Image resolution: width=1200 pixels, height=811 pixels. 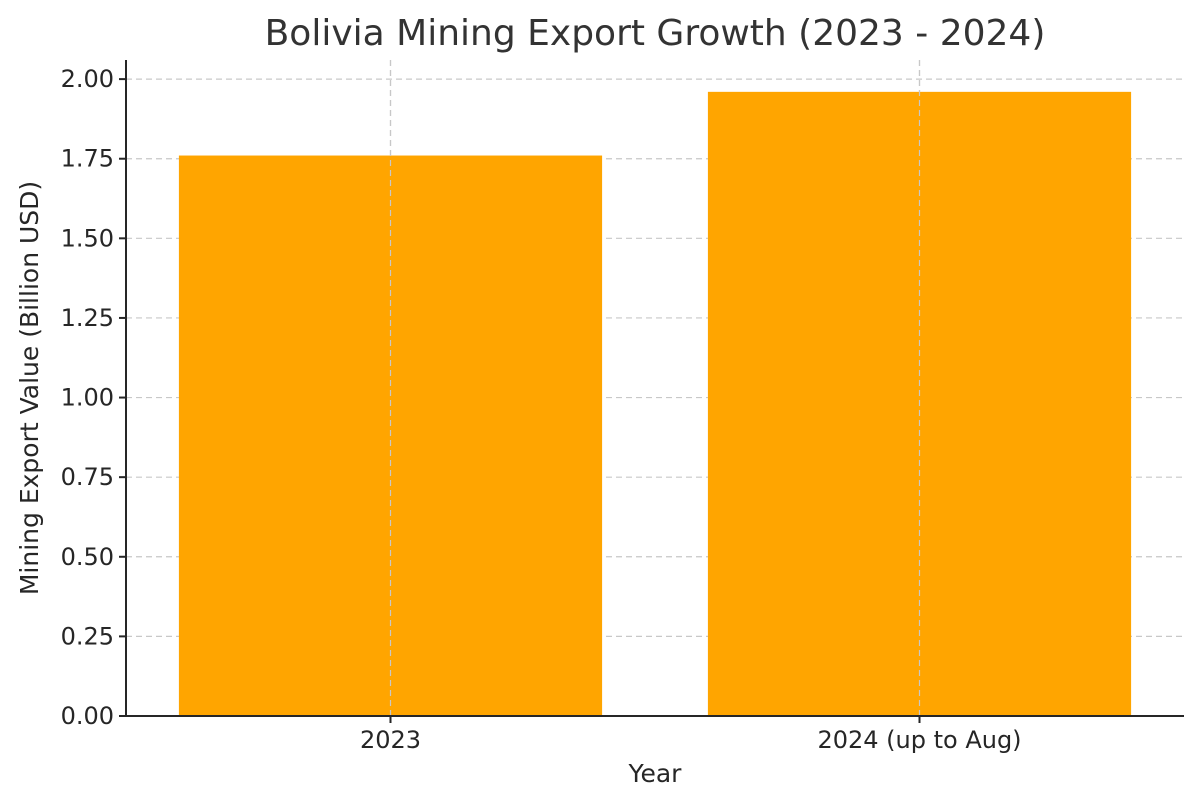 What do you see at coordinates (87, 636) in the screenshot?
I see `y-tick-label: 0.25` at bounding box center [87, 636].